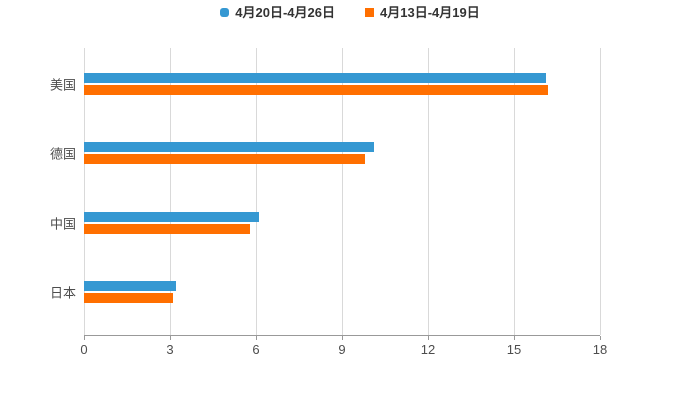 This screenshot has width=700, height=400. I want to click on category-label: 美国, so click(62, 85).